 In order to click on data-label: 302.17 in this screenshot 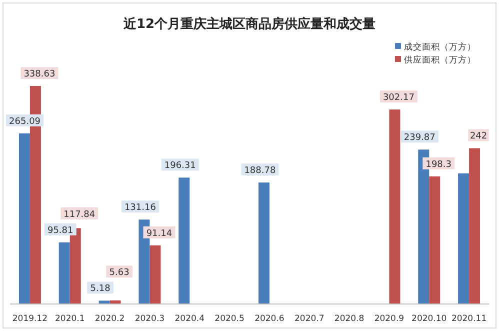, I will do `click(398, 97)`.